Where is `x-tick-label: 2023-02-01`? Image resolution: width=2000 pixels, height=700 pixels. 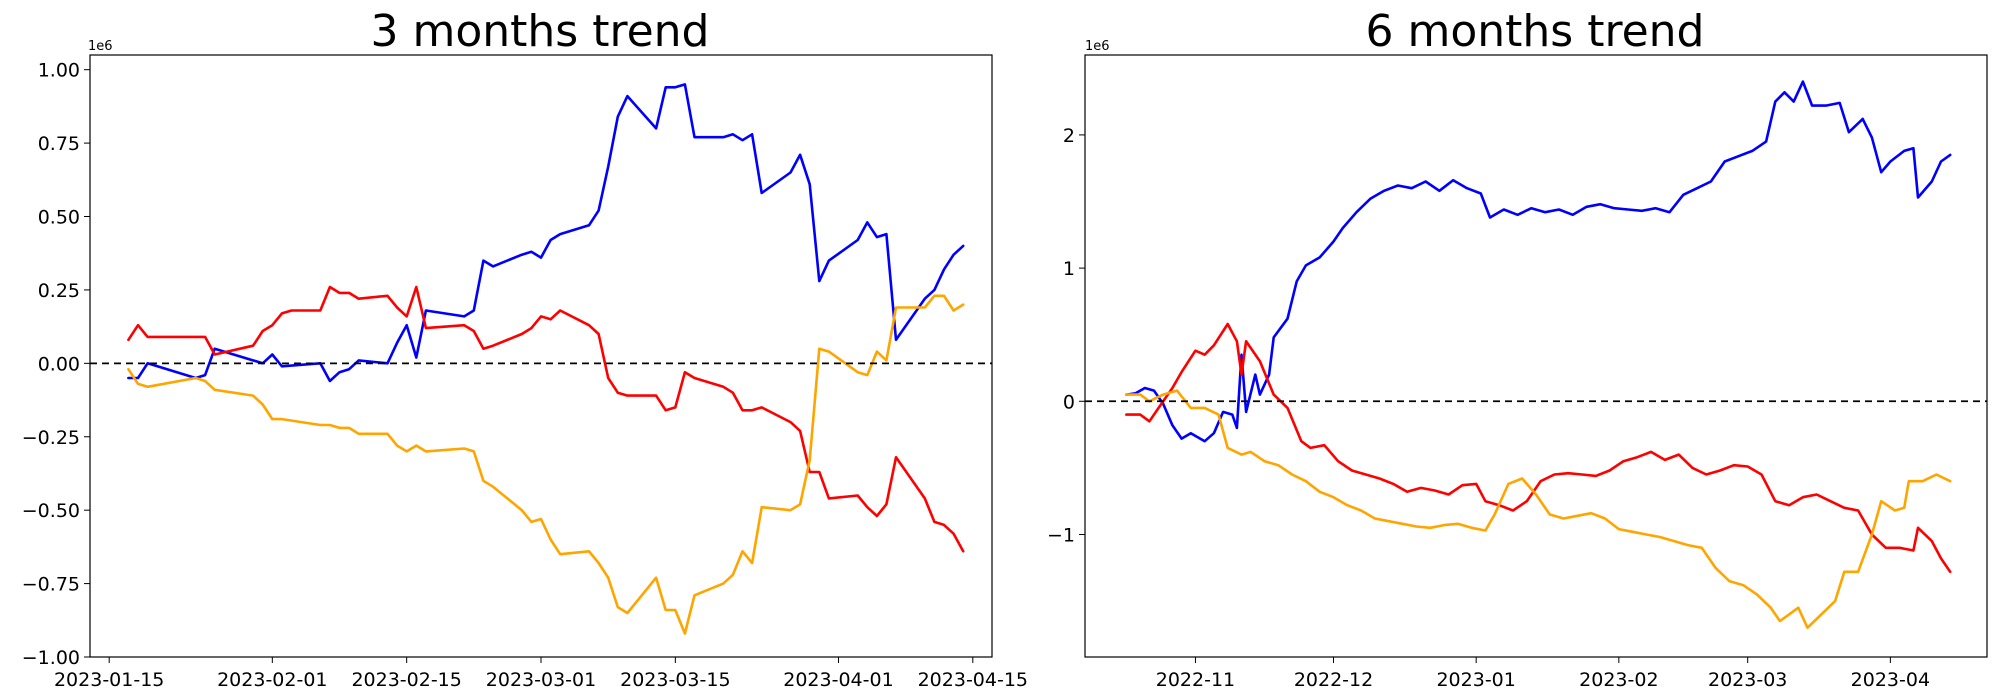
x-tick-label: 2023-02-01 is located at coordinates (272, 680).